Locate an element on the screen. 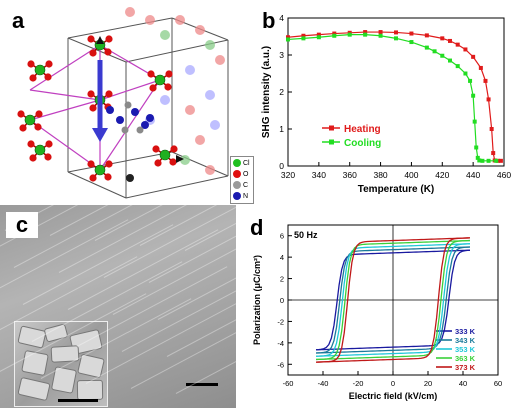 The height and width of the screenshot is (408, 512). legend-entry-o: O is located at coordinates (240, 174).